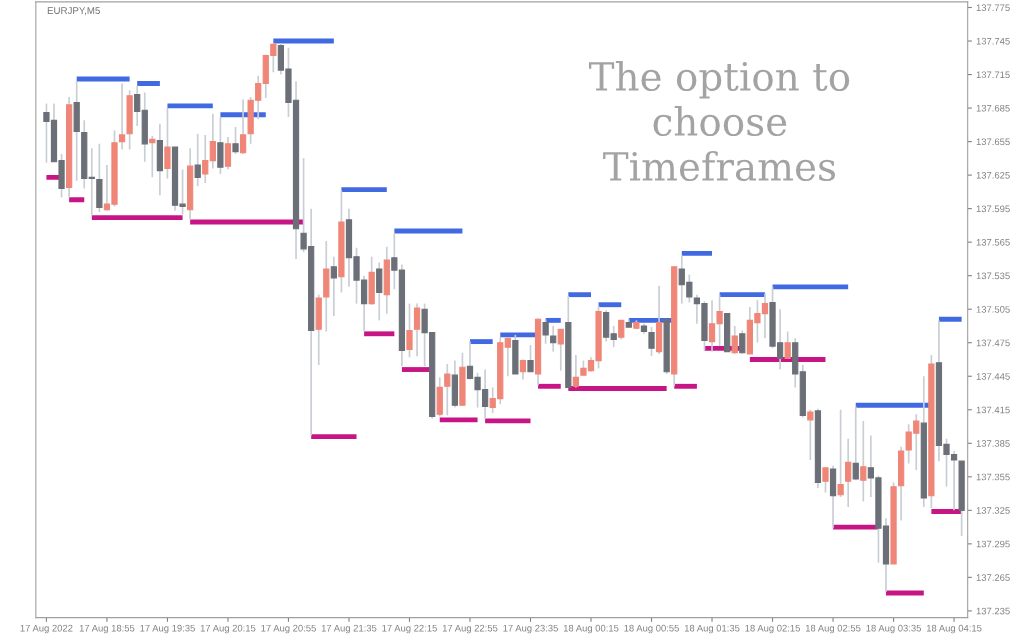 Image resolution: width=1024 pixels, height=640 pixels. Describe the element at coordinates (993, 276) in the screenshot. I see `y-tick-label: 137.535` at that location.